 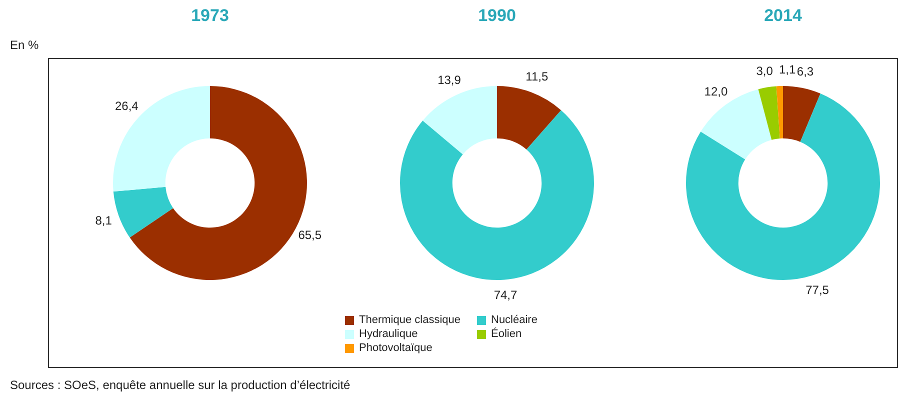 What do you see at coordinates (783, 16) in the screenshot?
I see `chart-title: 2014` at bounding box center [783, 16].